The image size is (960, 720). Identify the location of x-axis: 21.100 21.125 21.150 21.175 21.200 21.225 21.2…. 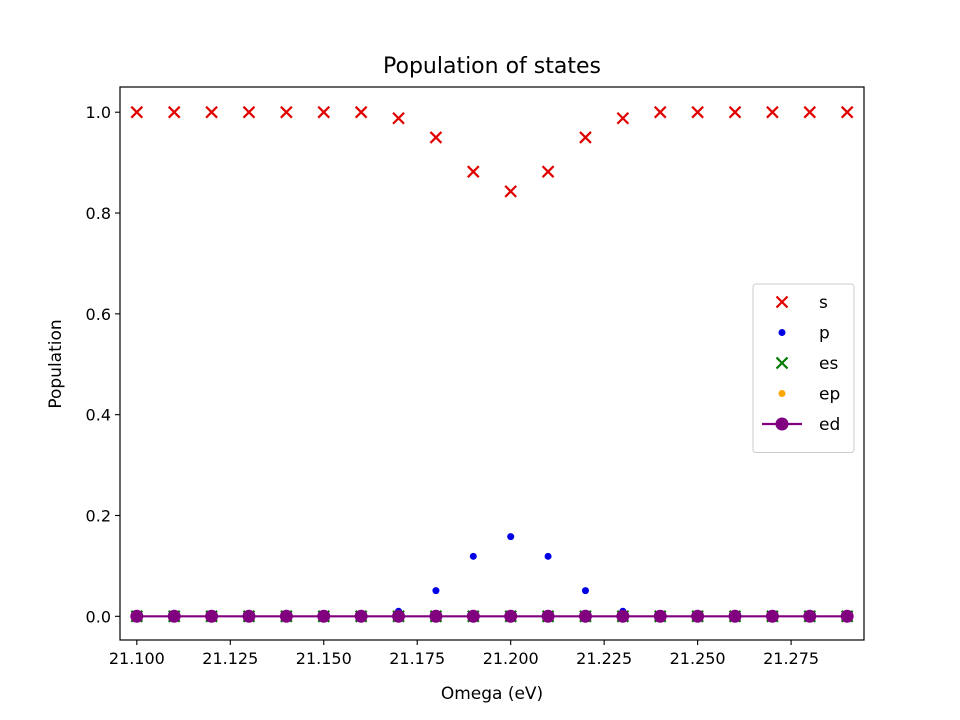
(464, 654).